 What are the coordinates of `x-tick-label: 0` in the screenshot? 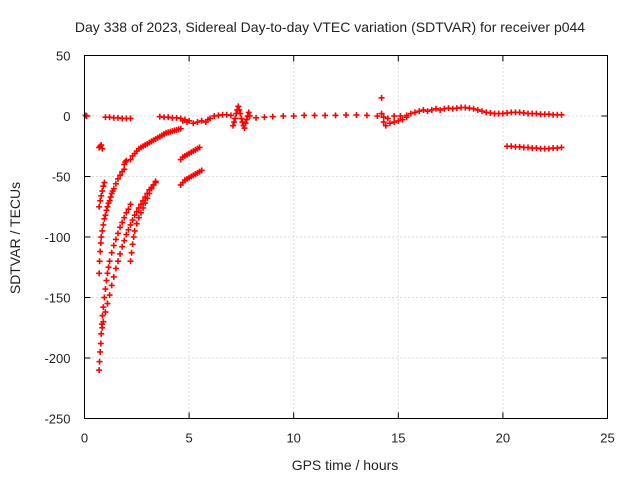 It's located at (84, 438).